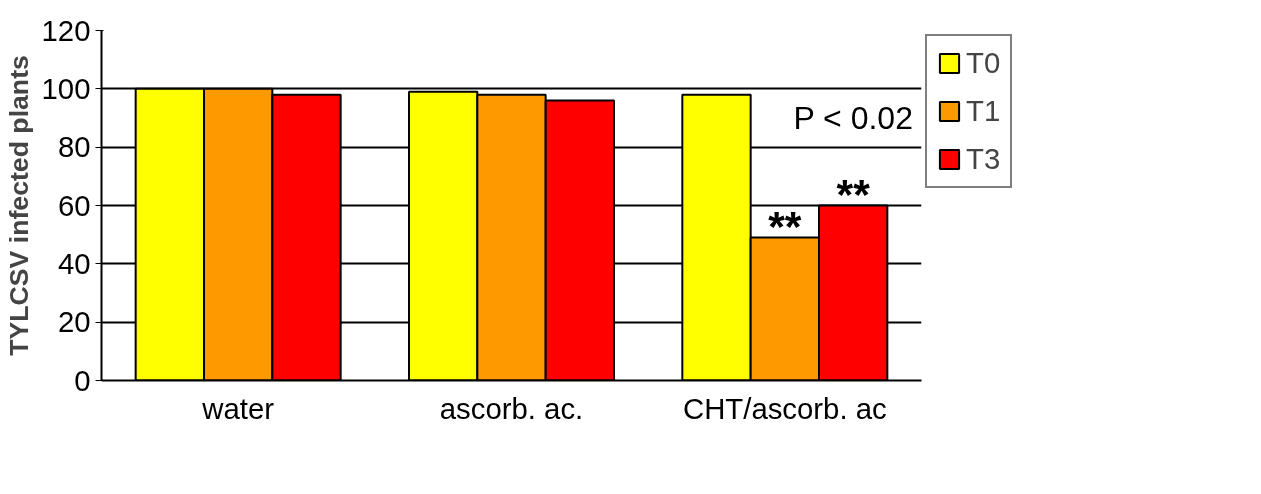  Describe the element at coordinates (784, 408) in the screenshot. I see `x-tick-label: CHT/ascorb. ac` at that location.